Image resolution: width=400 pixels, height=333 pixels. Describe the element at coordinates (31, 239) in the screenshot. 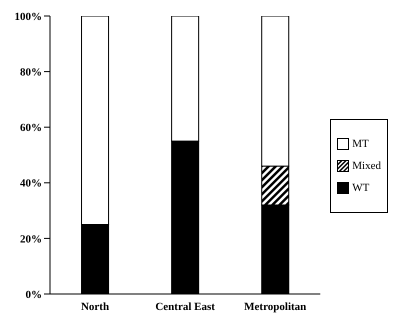

I see `y-tick-label: 20%` at that location.